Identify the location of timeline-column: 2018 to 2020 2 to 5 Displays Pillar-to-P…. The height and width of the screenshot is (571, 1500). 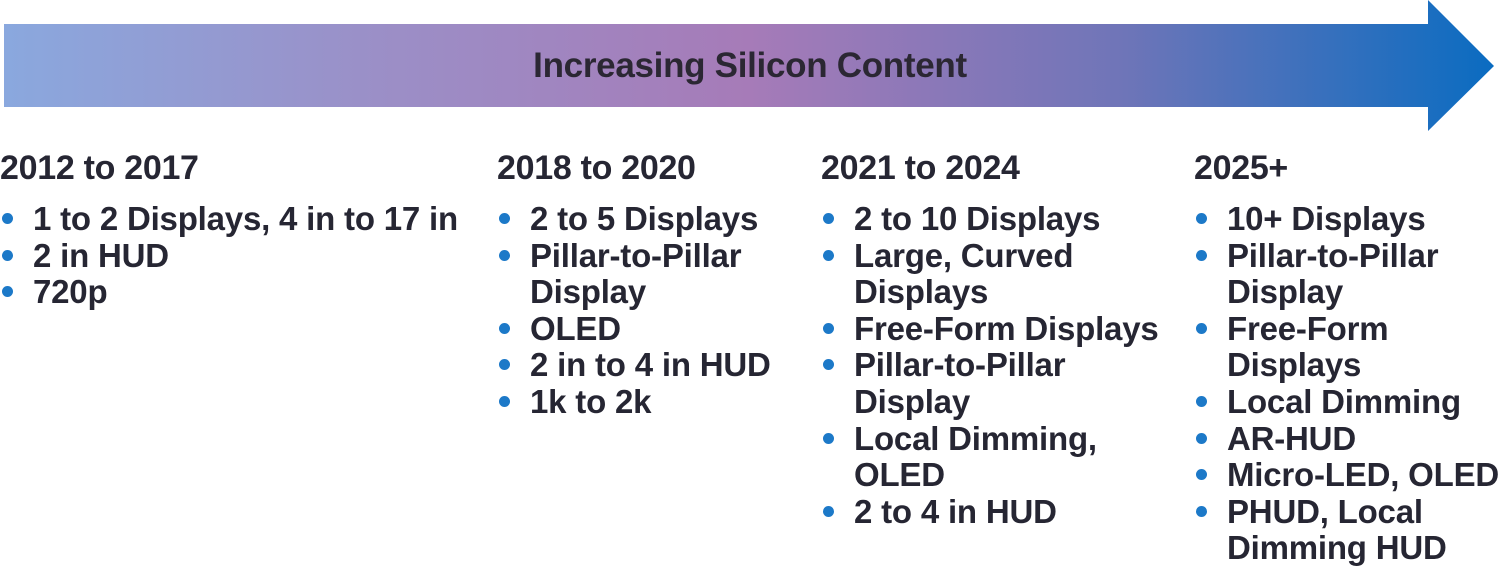
(647, 284).